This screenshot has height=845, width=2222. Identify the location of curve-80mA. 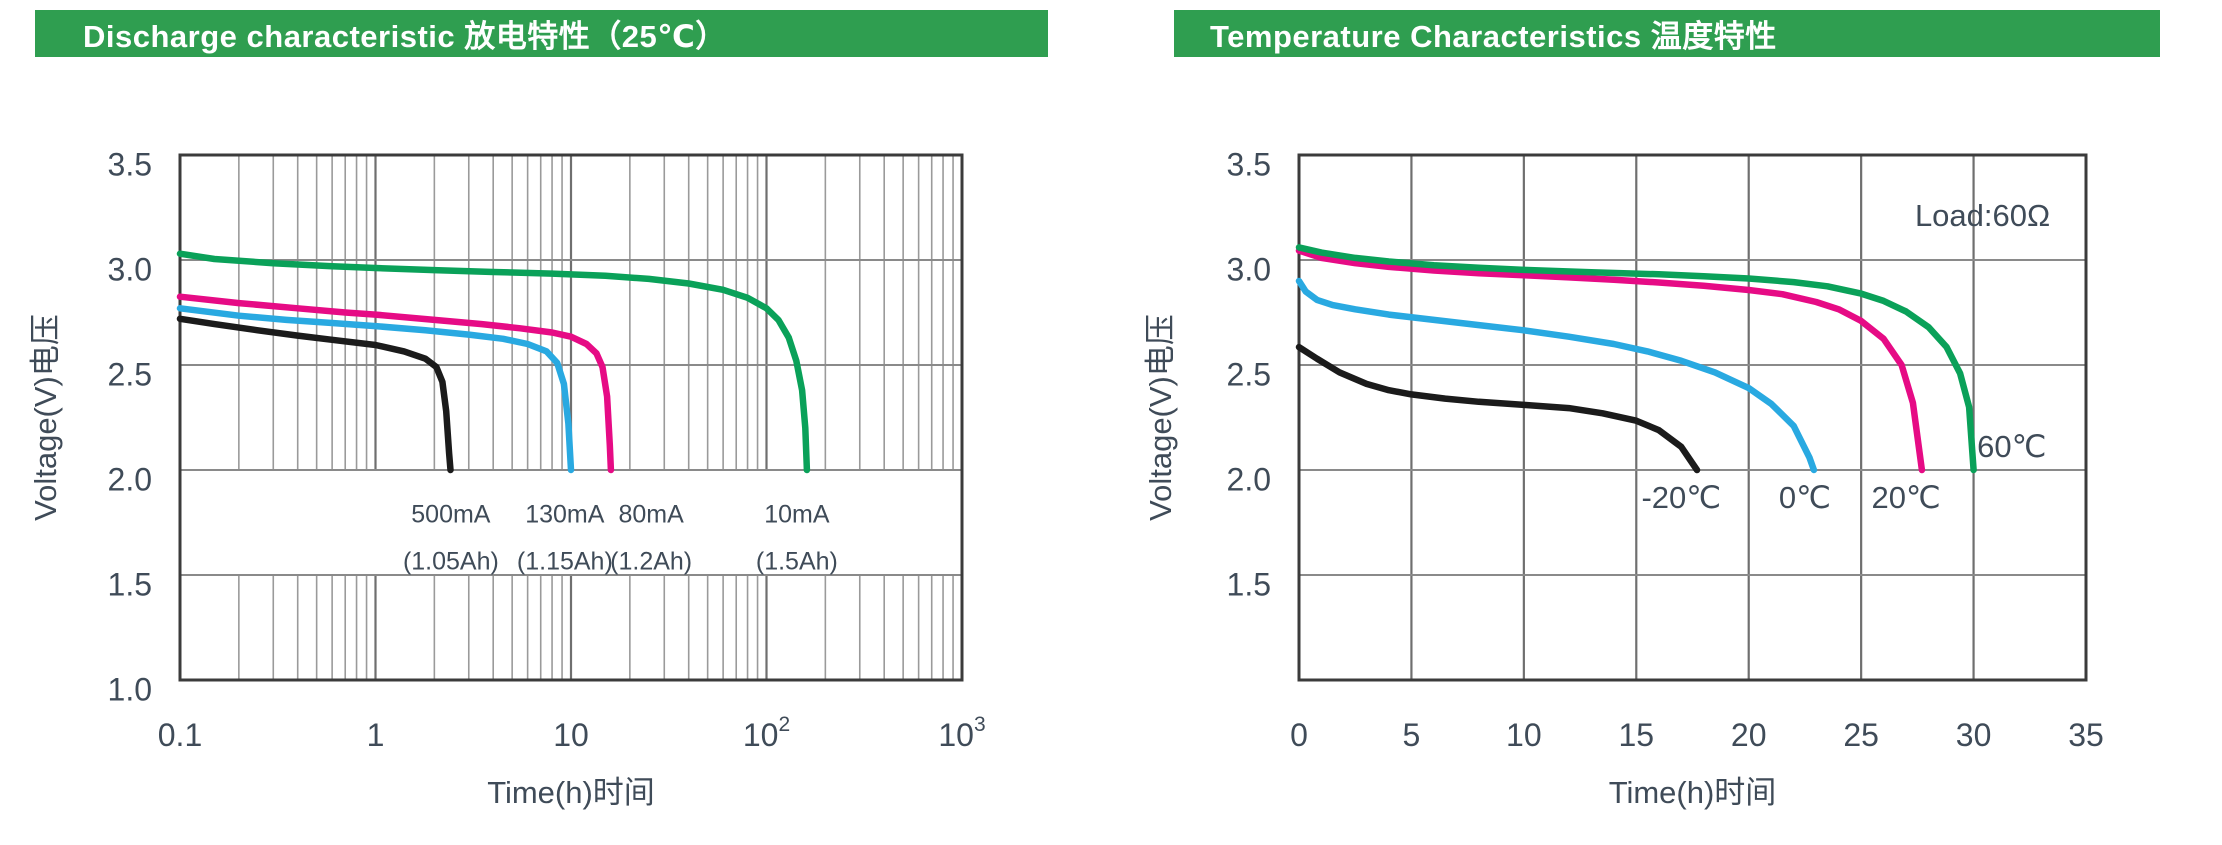
(395, 383).